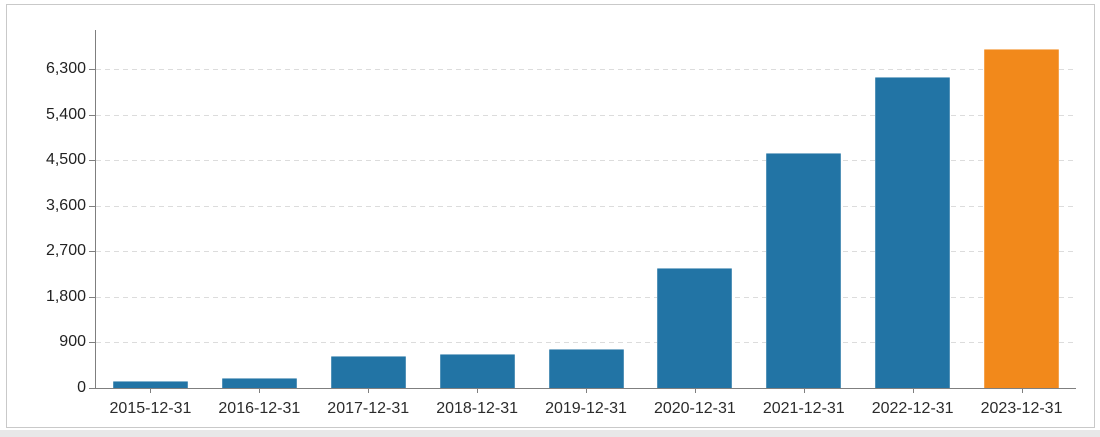  What do you see at coordinates (72, 342) in the screenshot?
I see `y-axis-label: 900` at bounding box center [72, 342].